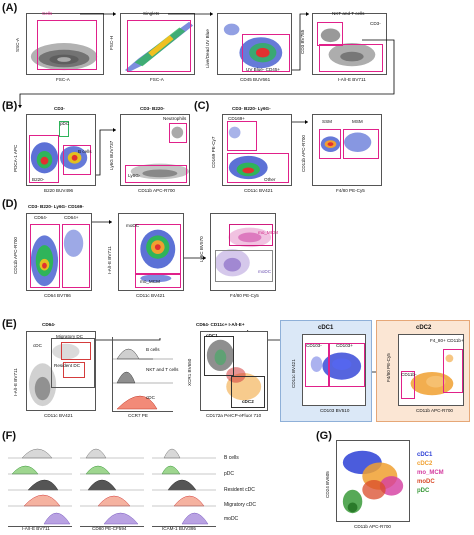  Describe the element at coordinates (348, 13) in the screenshot. I see `gate-label-nkt: NKT and T cells` at that location.